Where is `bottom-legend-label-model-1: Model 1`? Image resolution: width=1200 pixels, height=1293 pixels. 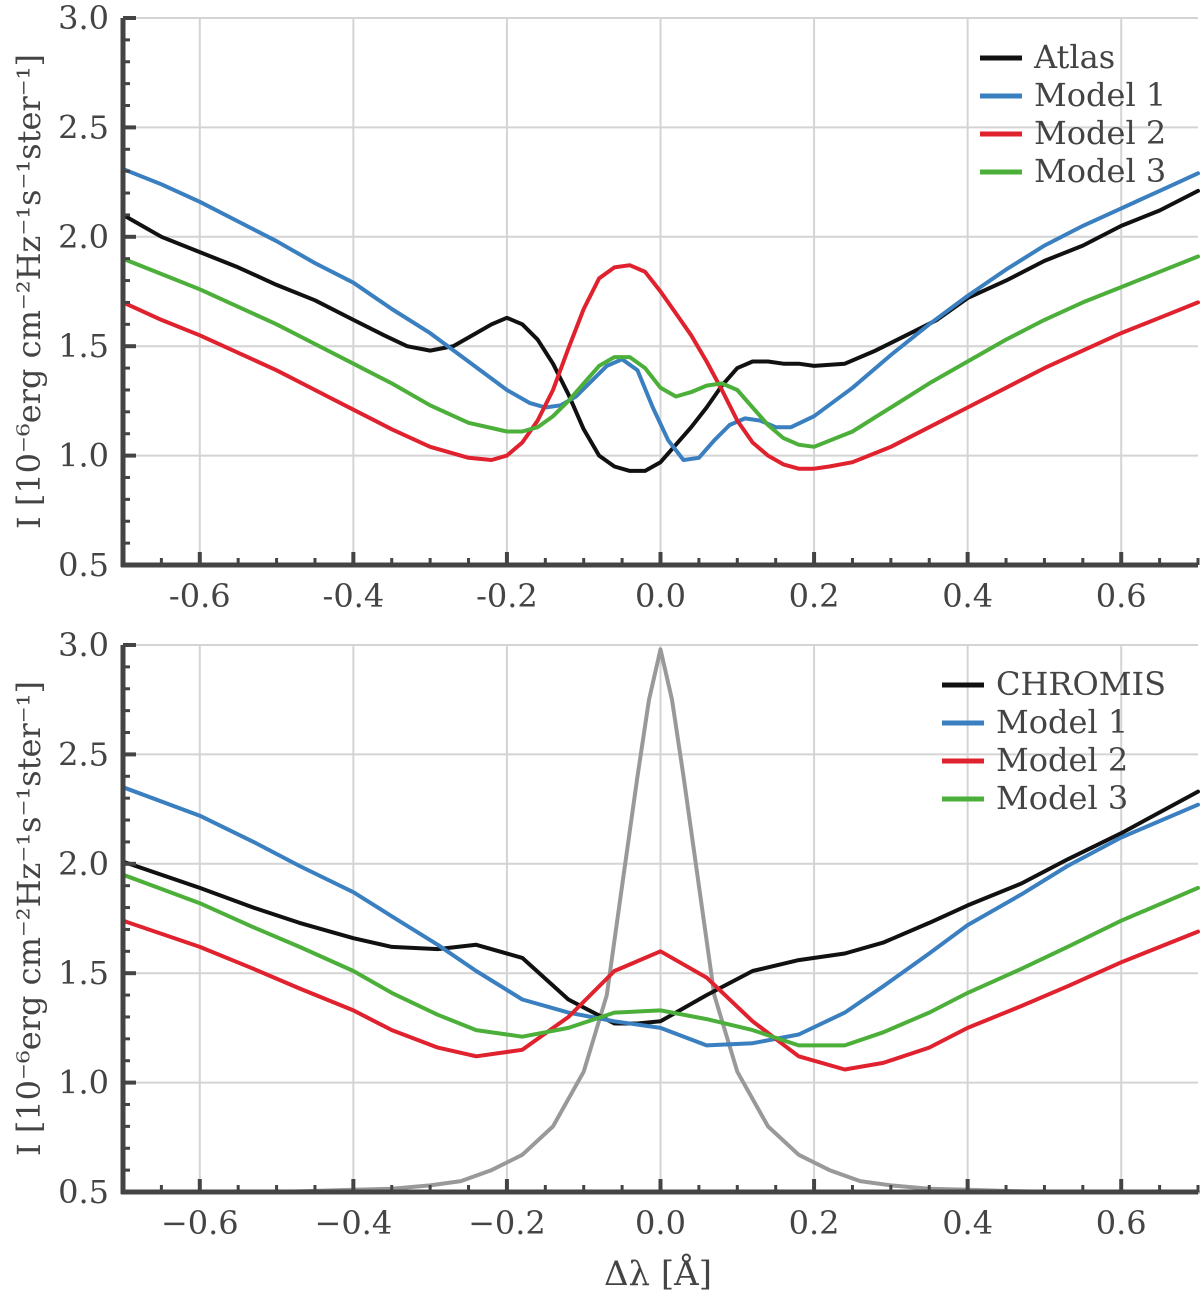
bottom-legend-label-model-1: Model 1 is located at coordinates (1062, 722).